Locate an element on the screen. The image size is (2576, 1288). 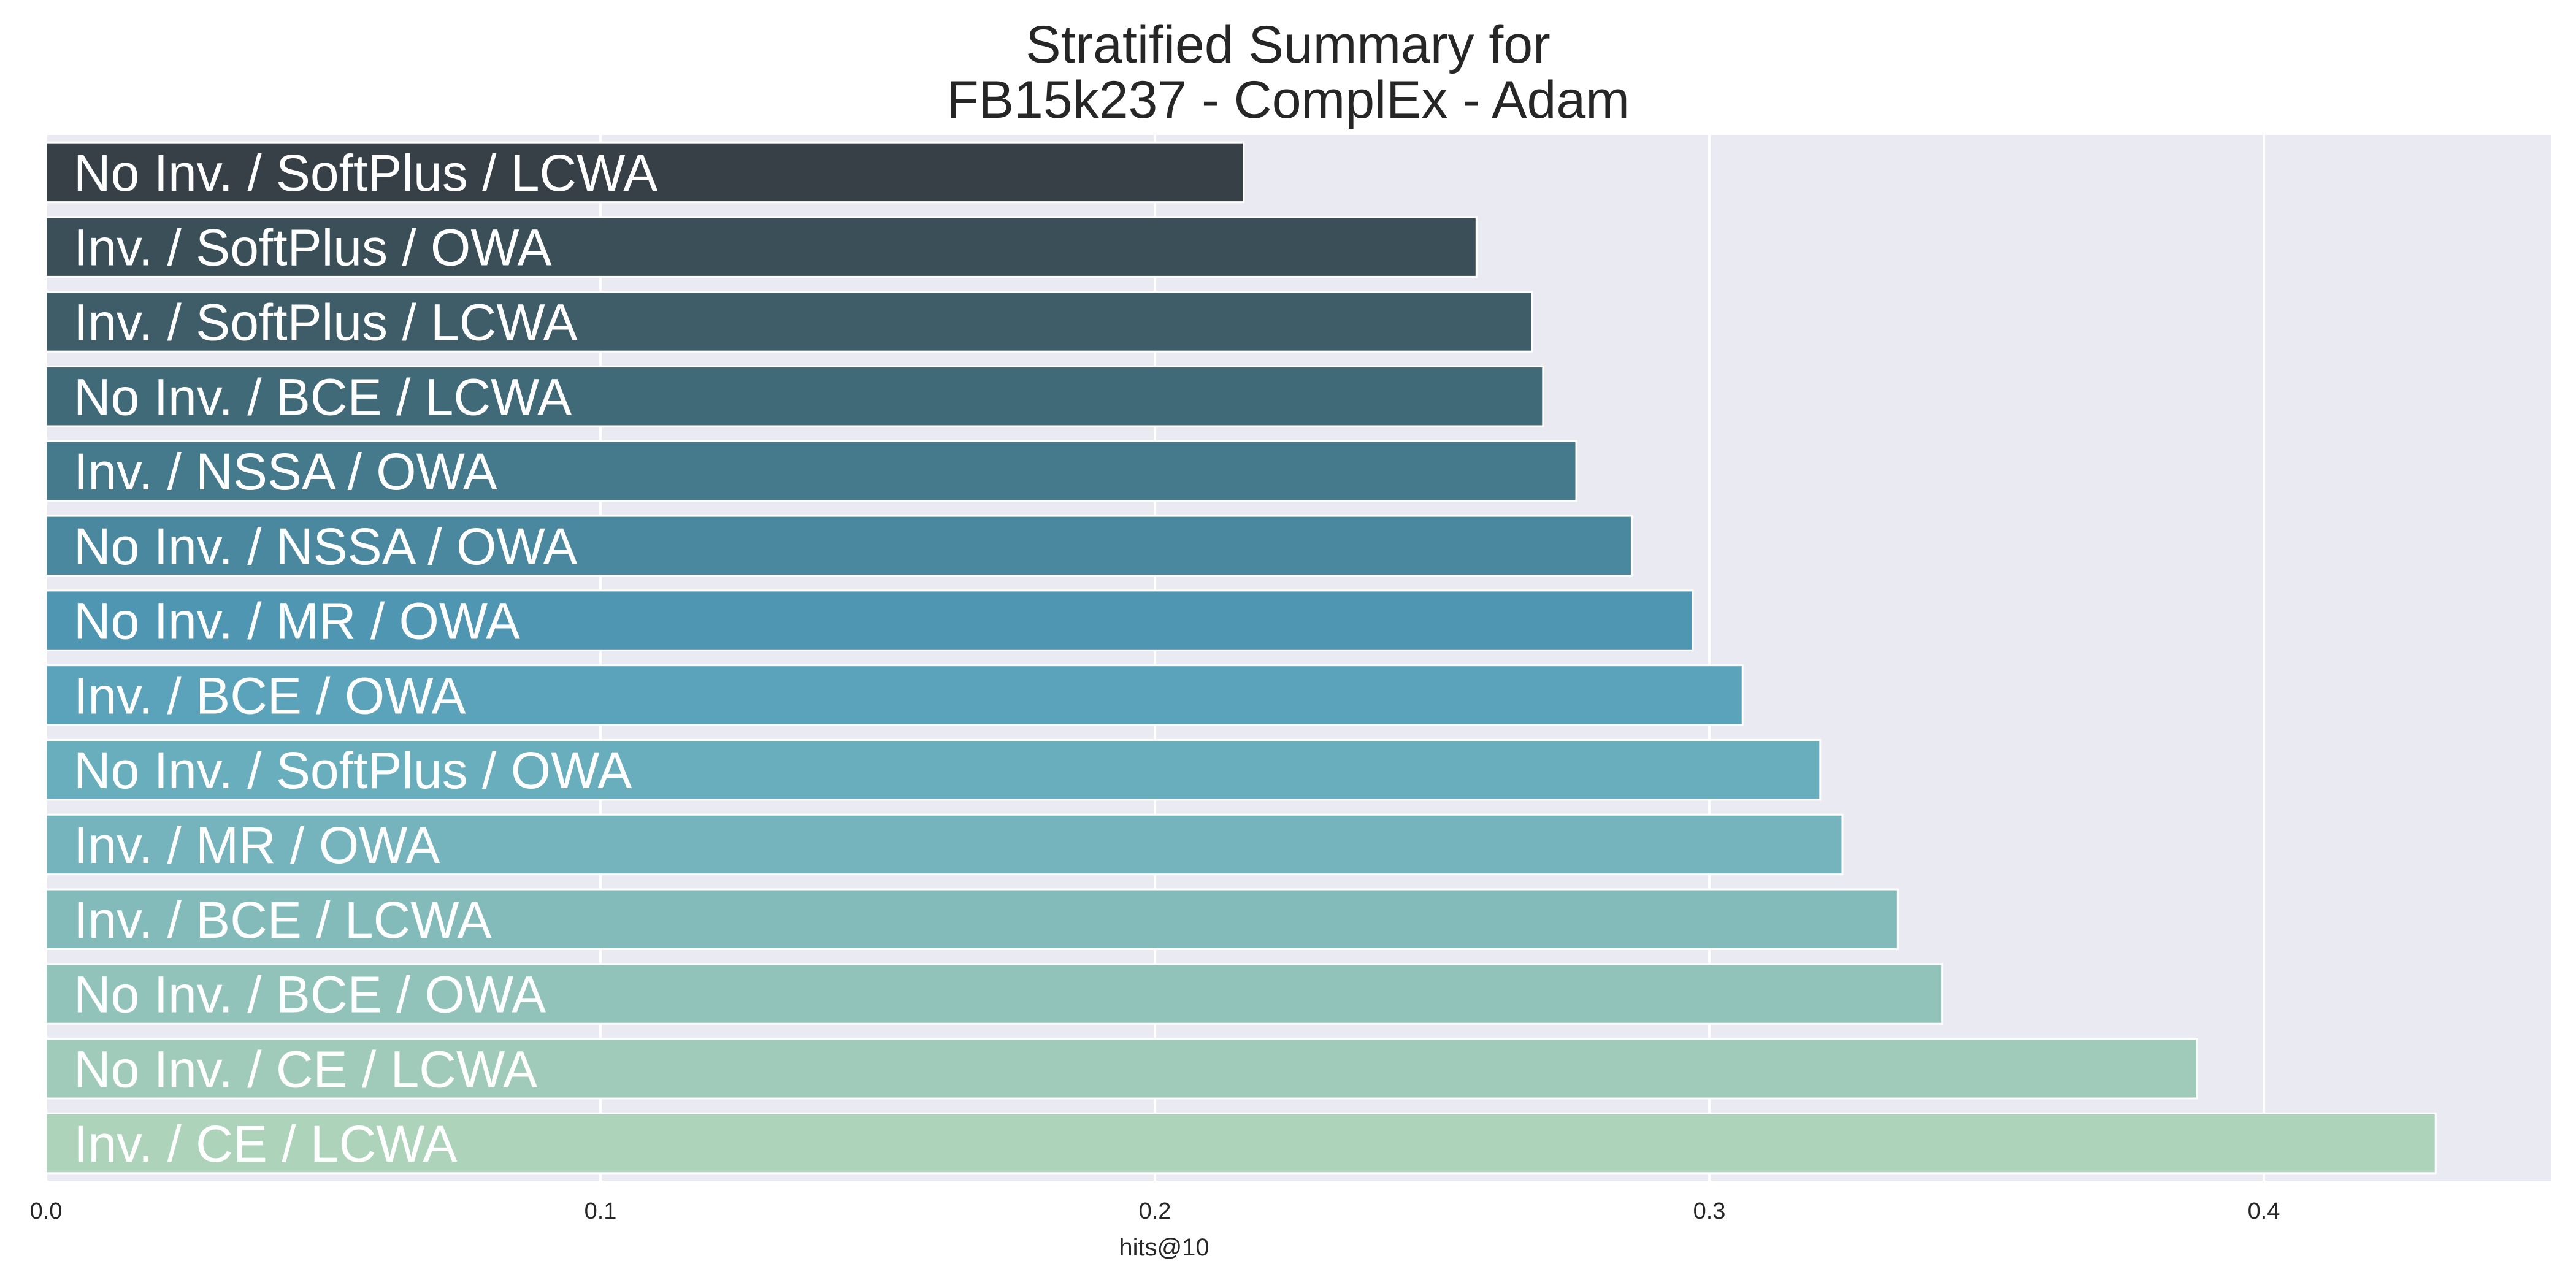
bar-label-8: No Inv. / SoftPlus / OWA is located at coordinates (353, 770).